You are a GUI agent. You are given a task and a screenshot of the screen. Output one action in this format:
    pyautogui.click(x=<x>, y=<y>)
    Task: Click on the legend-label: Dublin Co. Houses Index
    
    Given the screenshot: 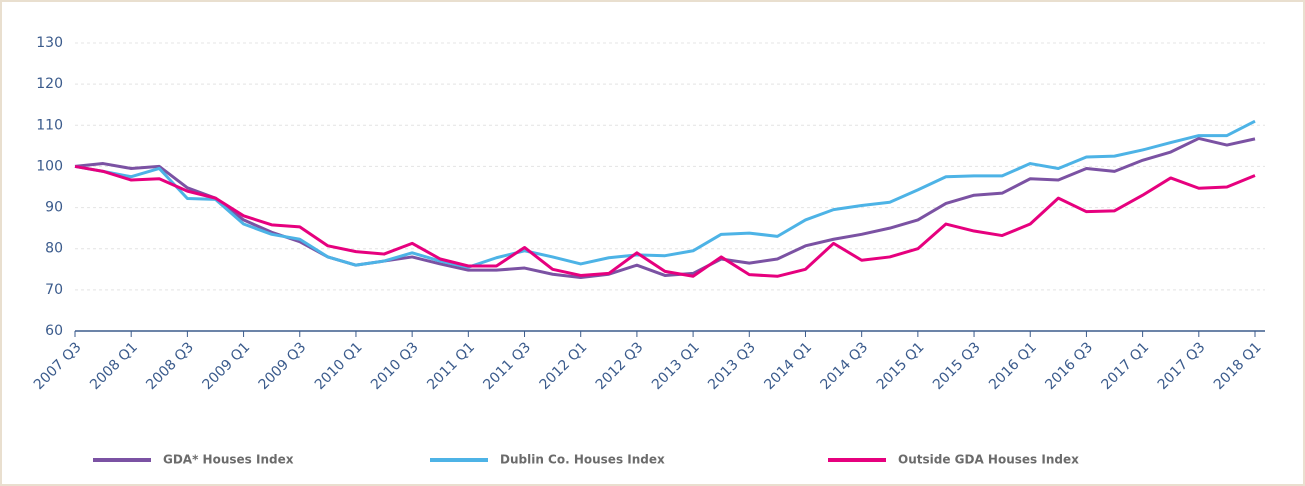 What is the action you would take?
    pyautogui.click(x=582, y=460)
    